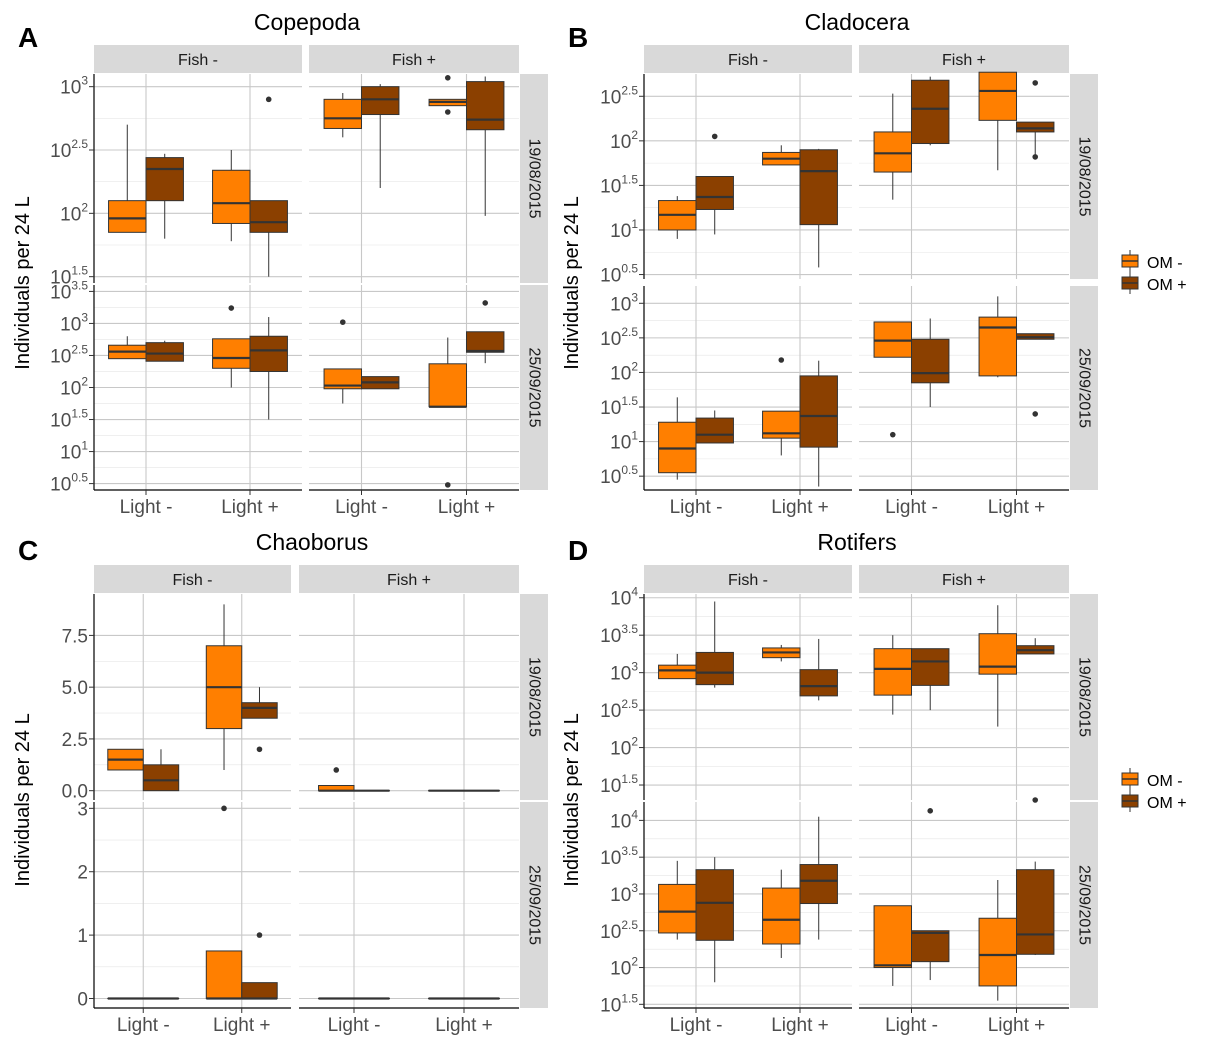  I want to click on y-tick-label: 10⁴, so click(624, 819).